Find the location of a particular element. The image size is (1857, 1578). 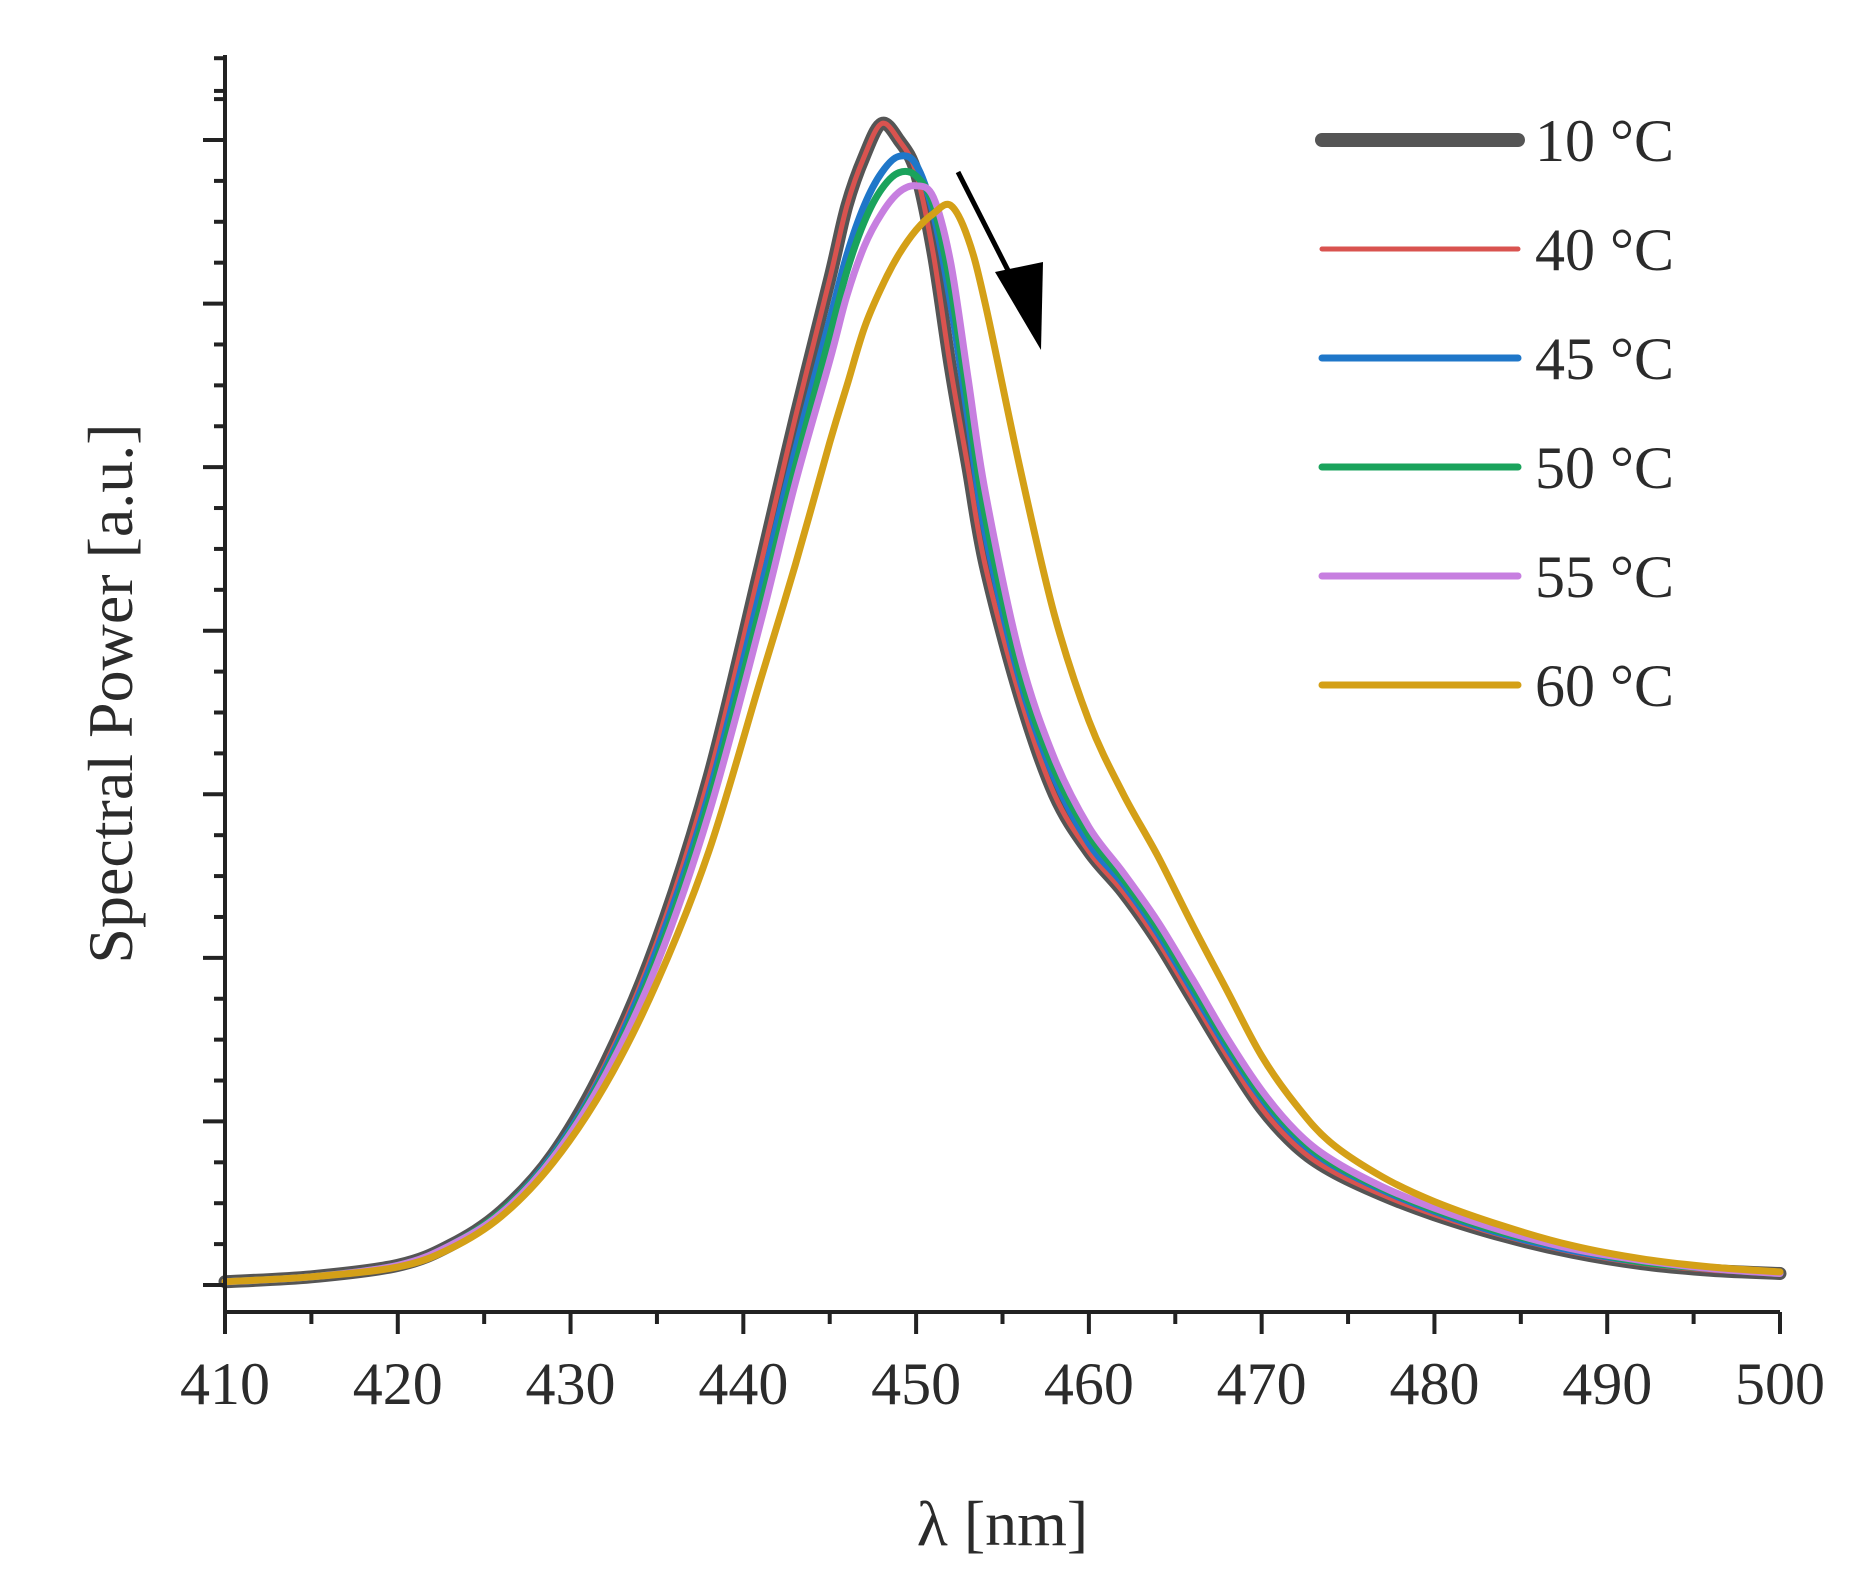

x-tick-label-480: 480 is located at coordinates (1434, 1384).